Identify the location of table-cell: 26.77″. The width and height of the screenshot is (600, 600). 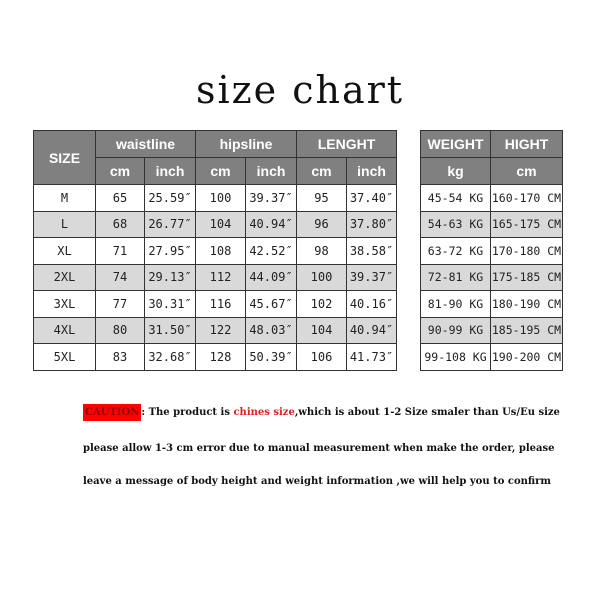
(170, 224).